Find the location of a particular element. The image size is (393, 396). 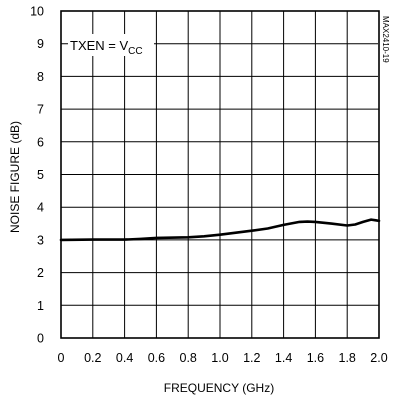

y-tick-label: 1 is located at coordinates (40, 306).